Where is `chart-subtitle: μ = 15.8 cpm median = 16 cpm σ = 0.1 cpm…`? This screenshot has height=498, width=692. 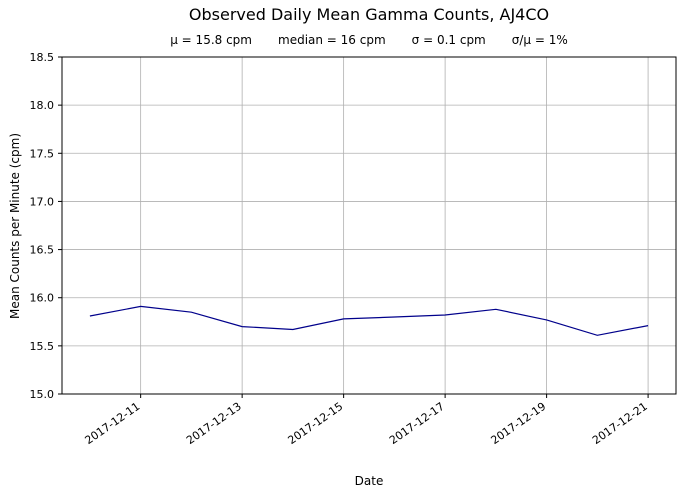 chart-subtitle: μ = 15.8 cpm median = 16 cpm σ = 0.1 cpm… is located at coordinates (369, 40).